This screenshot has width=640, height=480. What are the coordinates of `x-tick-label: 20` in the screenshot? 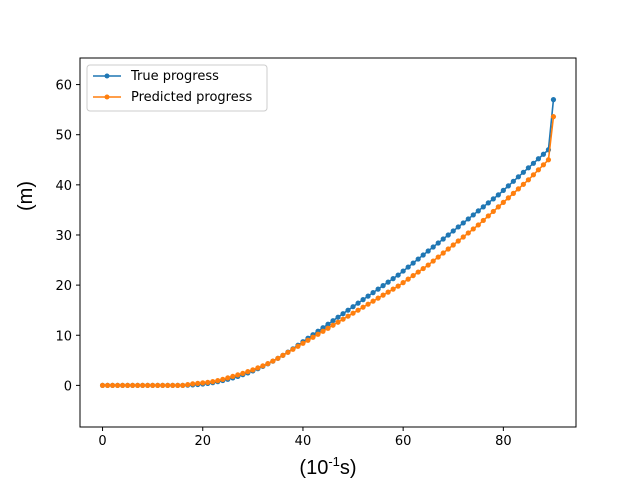 It's located at (202, 441).